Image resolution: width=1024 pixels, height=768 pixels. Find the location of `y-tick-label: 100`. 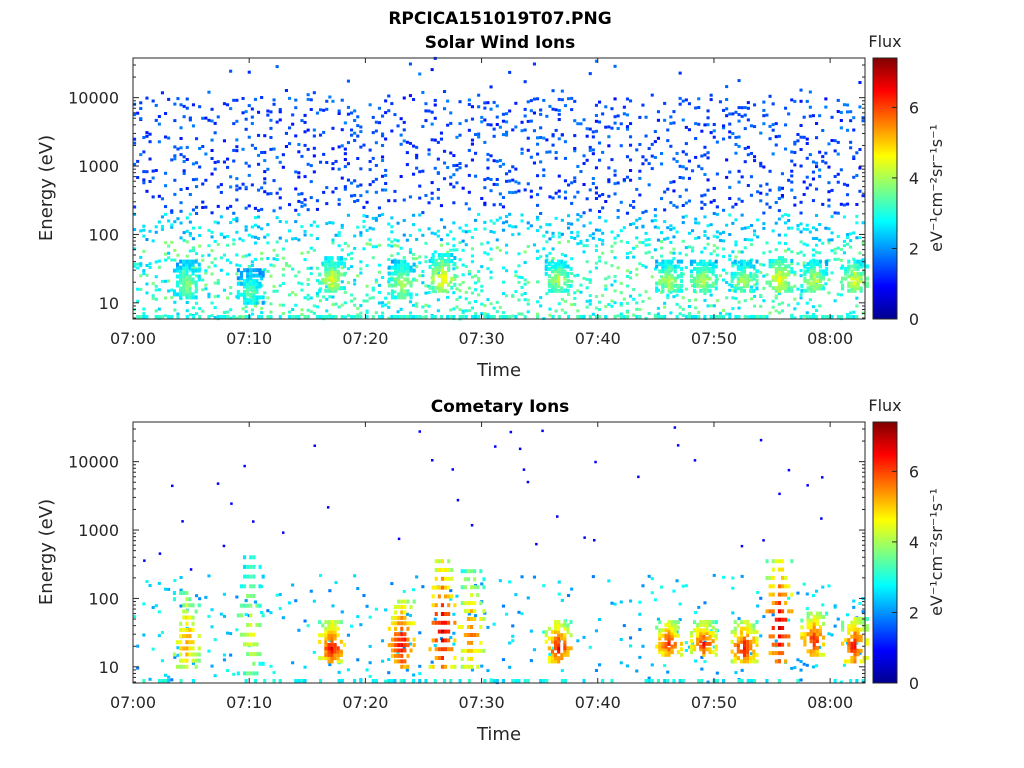

y-tick-label: 100 is located at coordinates (103, 598).